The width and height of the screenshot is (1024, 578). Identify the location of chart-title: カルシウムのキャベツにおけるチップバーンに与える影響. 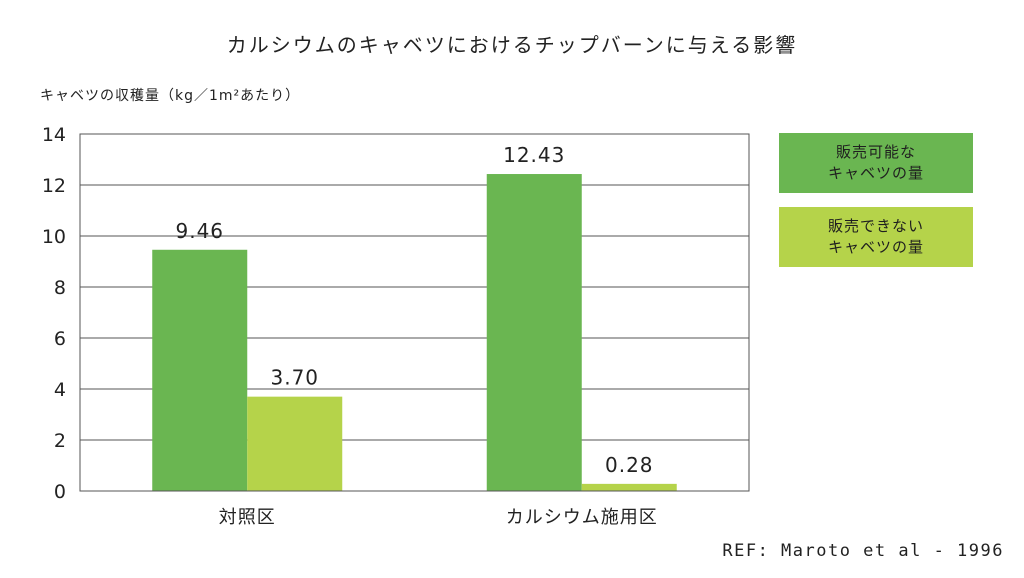
(512, 45).